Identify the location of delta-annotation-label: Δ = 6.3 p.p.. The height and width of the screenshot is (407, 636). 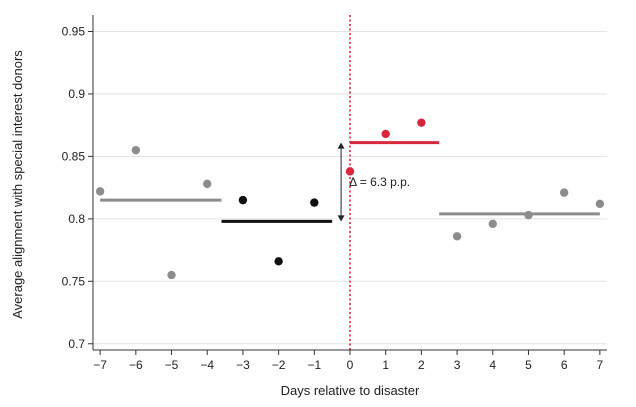
(379, 182).